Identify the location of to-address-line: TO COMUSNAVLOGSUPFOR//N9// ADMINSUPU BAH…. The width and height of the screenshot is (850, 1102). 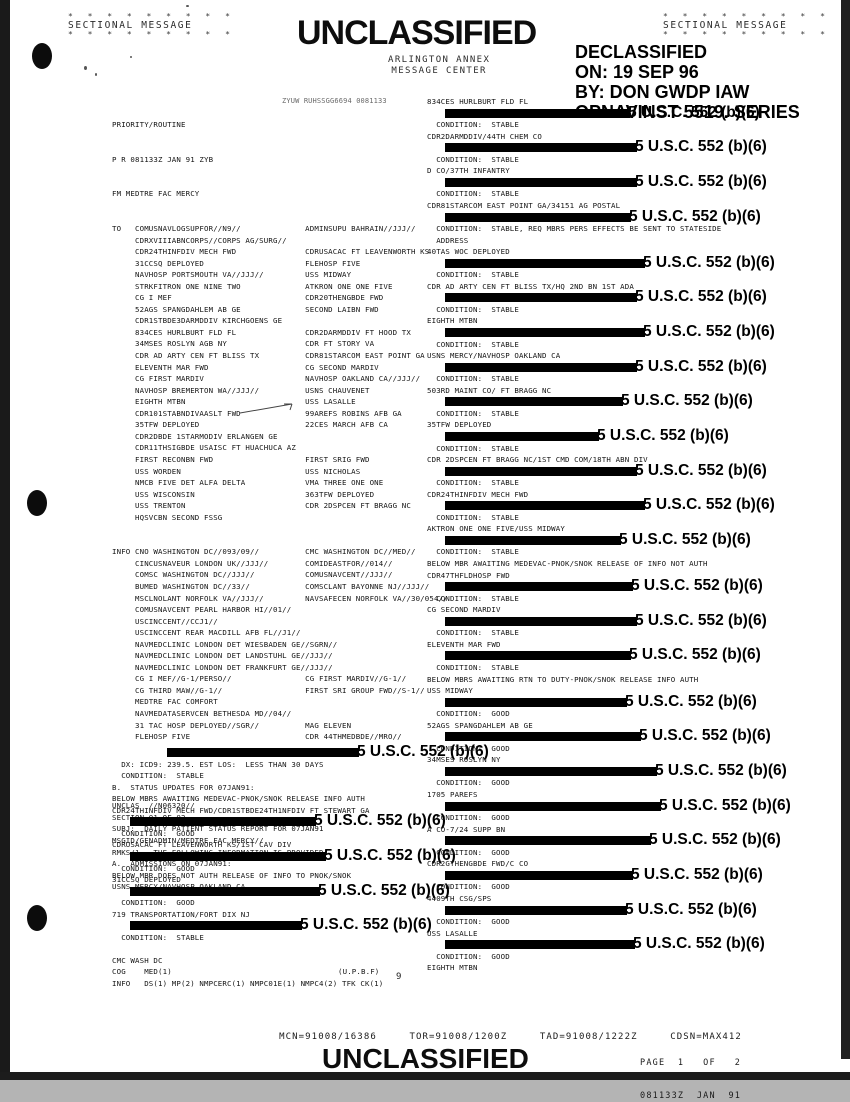
(264, 229).